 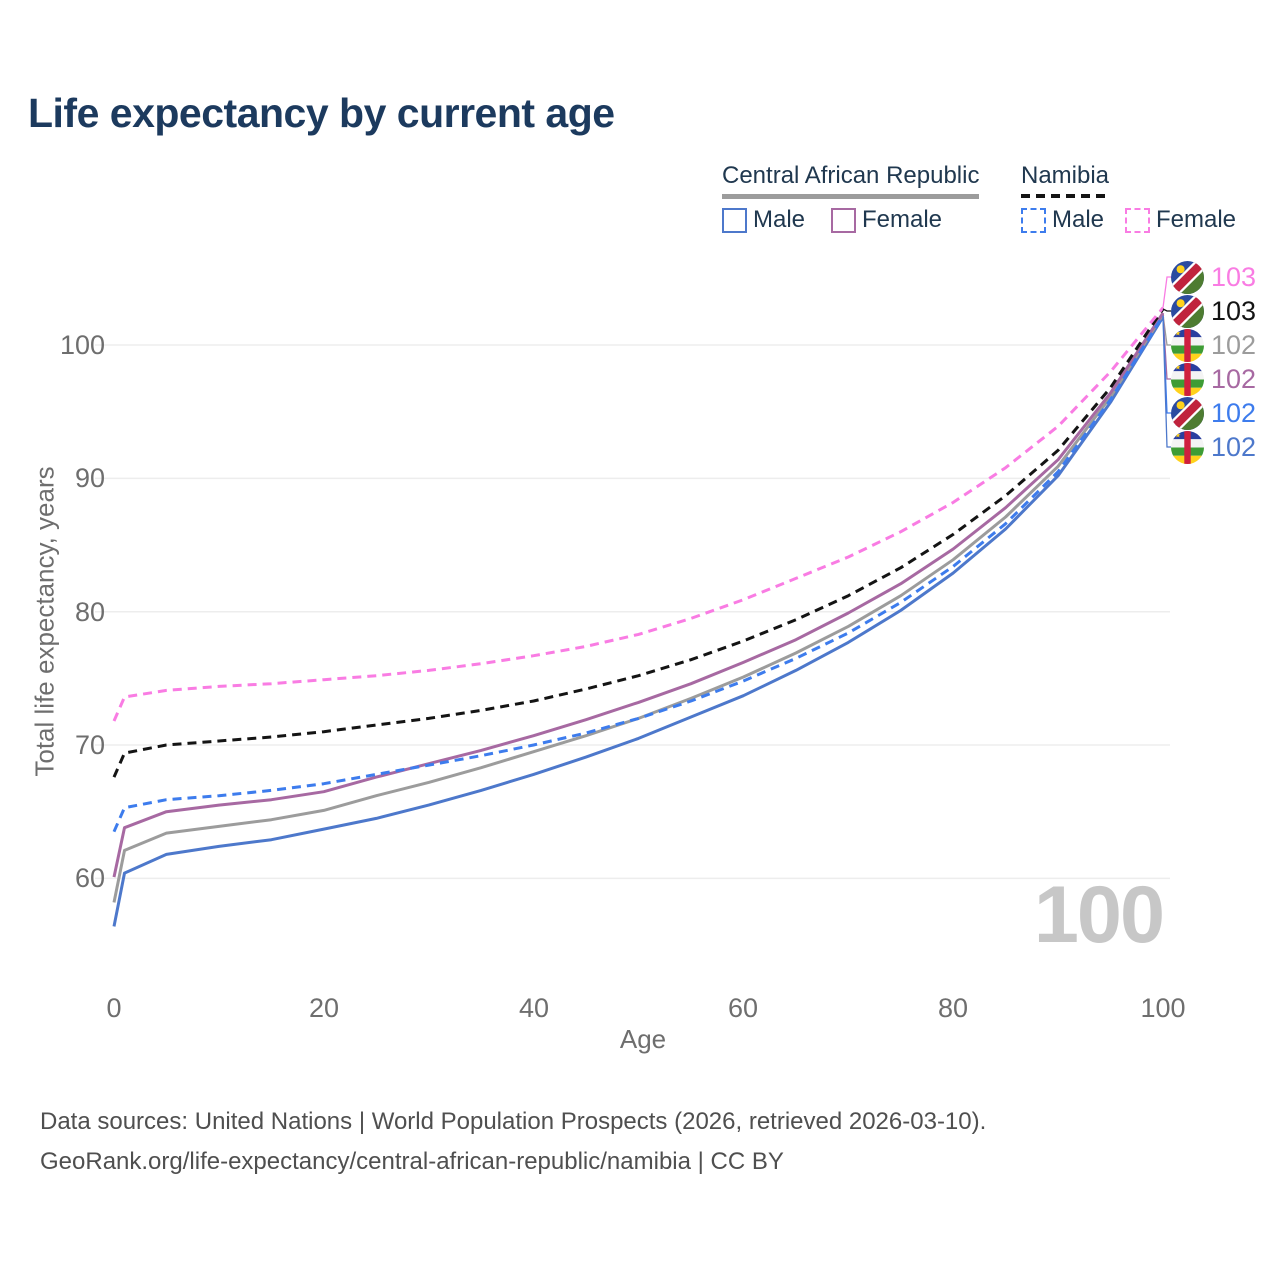 I want to click on page-title: Life expectancy by current age, so click(x=321, y=113).